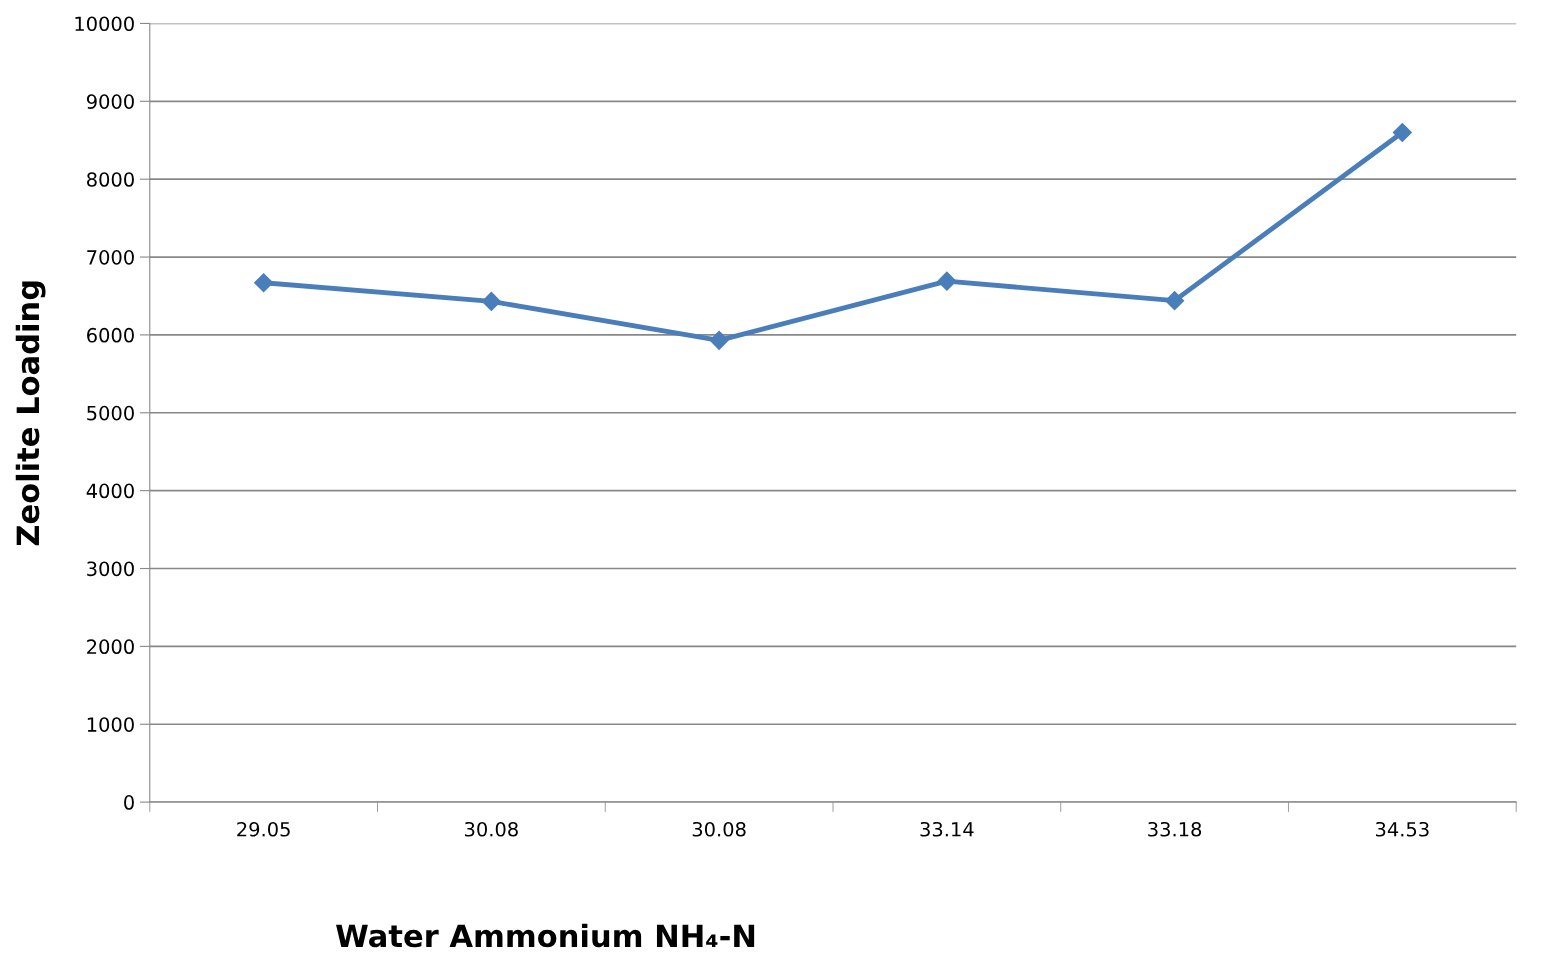  I want to click on y-tick-label: 6000, so click(110, 335).